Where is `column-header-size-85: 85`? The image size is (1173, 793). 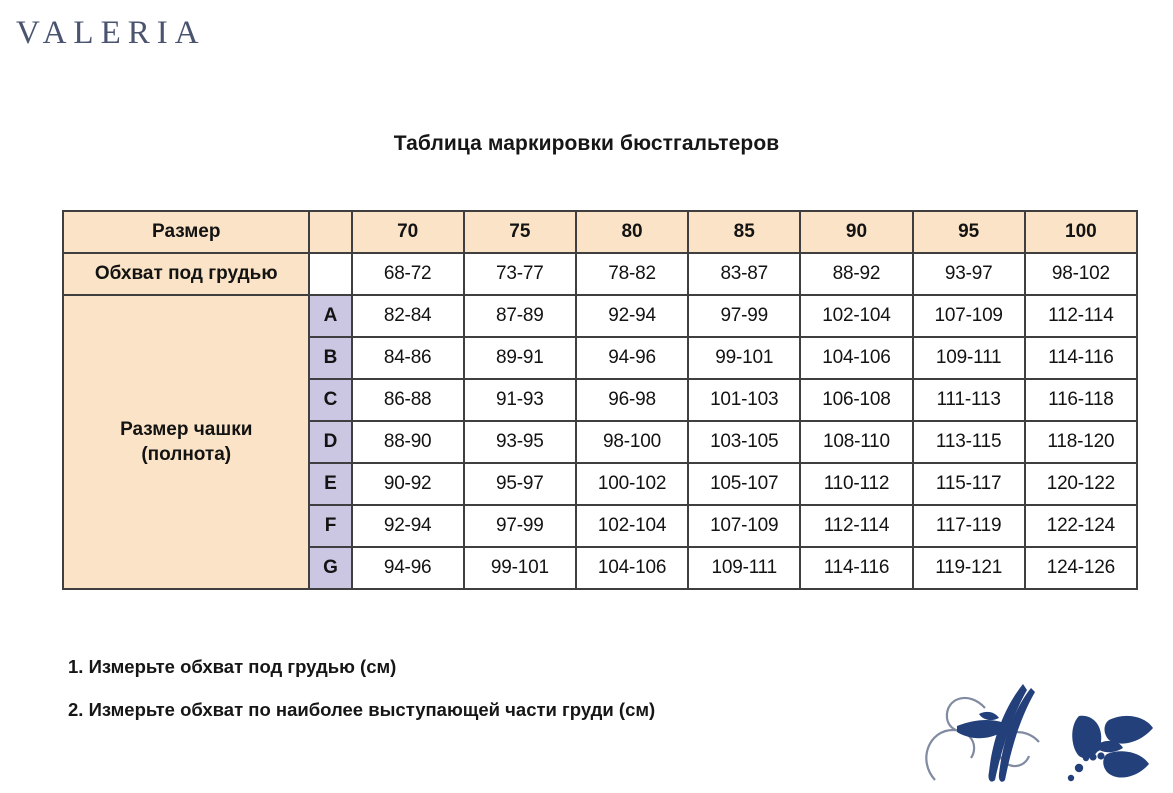
column-header-size-85: 85 is located at coordinates (744, 232).